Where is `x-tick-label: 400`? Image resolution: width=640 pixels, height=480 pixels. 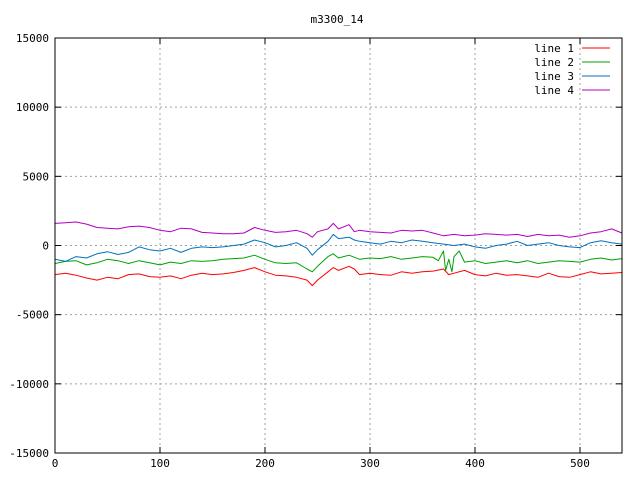
x-tick-label: 400 is located at coordinates (475, 463).